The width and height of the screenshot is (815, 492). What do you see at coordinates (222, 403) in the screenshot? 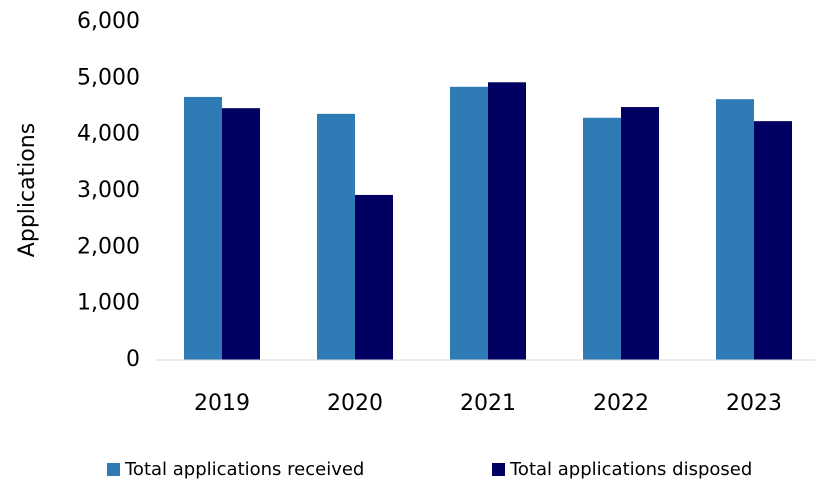
I see `x-tick-label: 2019` at bounding box center [222, 403].